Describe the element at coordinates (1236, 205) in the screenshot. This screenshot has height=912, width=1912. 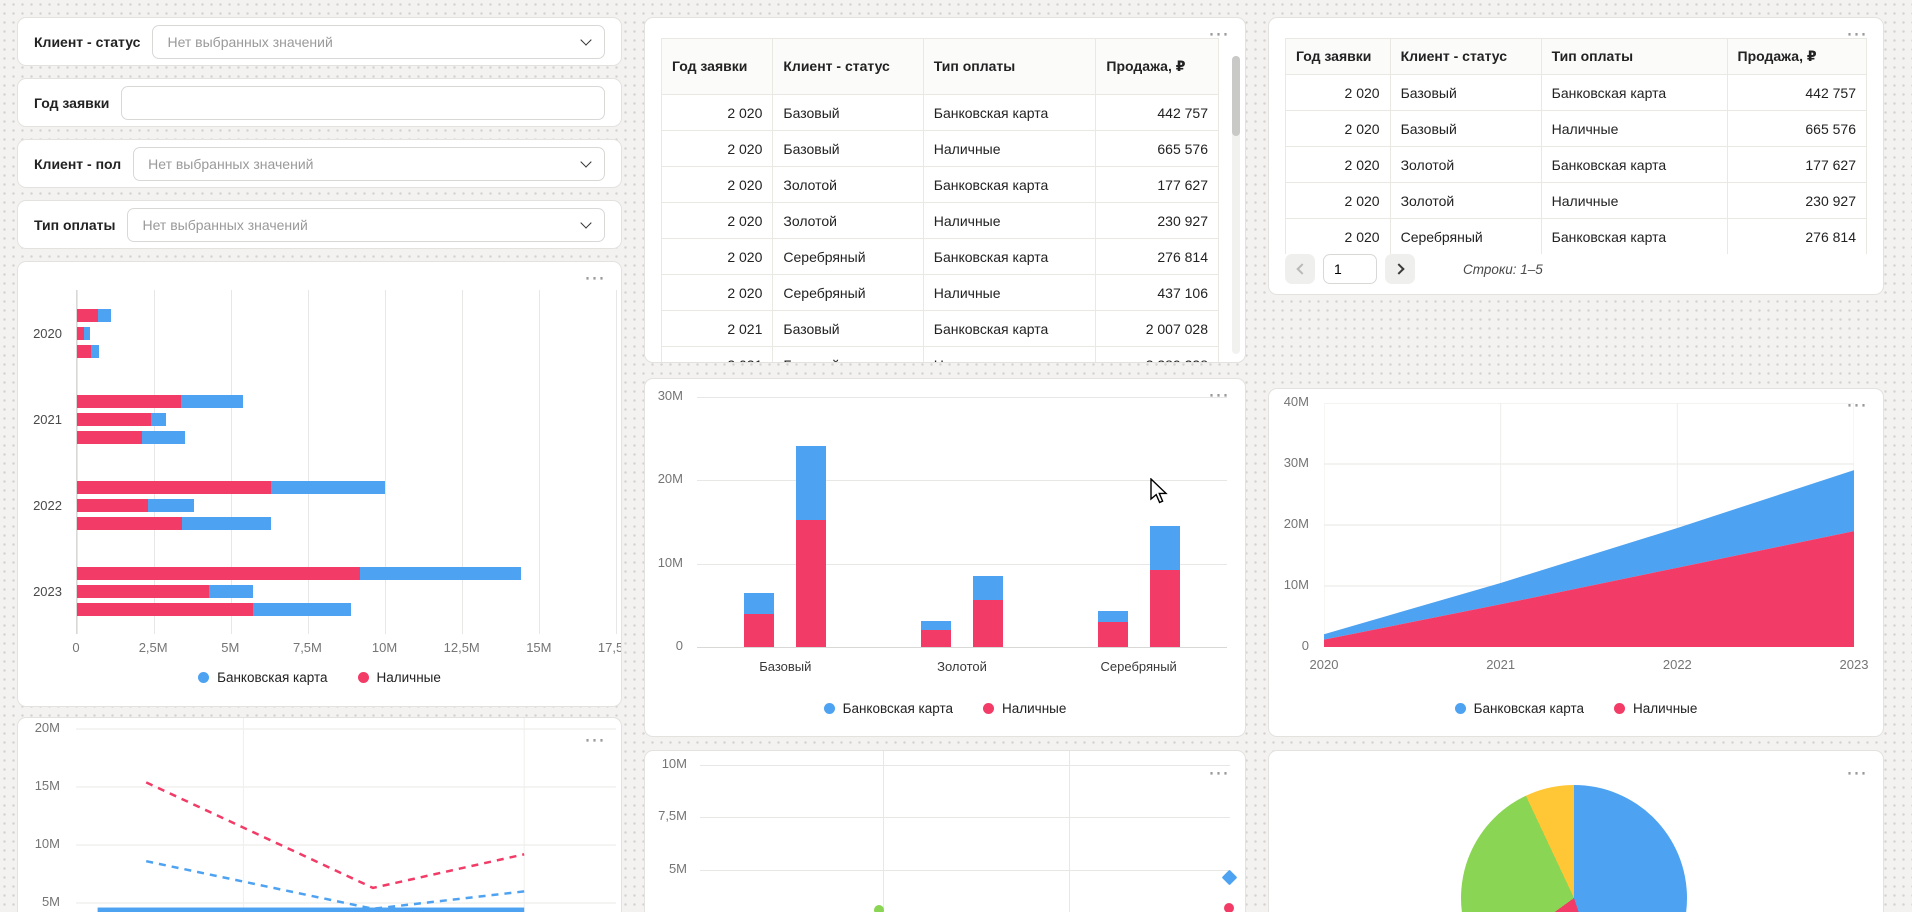
I see `table-scrollbar` at that location.